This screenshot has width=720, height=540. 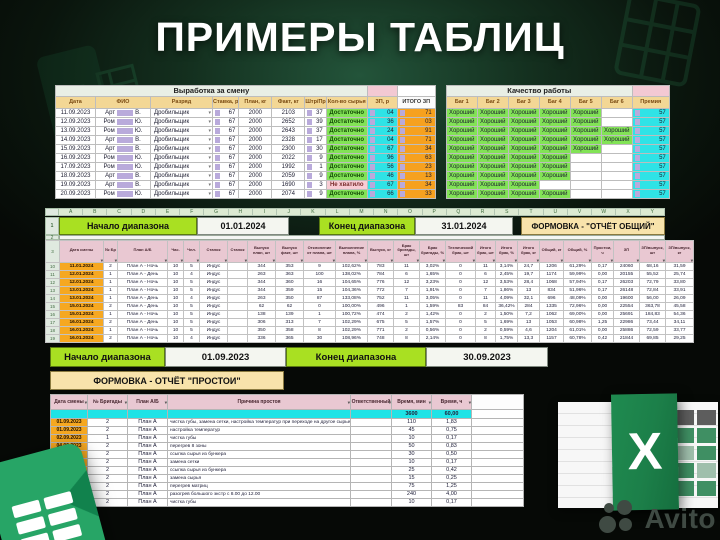 I want to click on cell-people: 4, so click(x=191, y=298).